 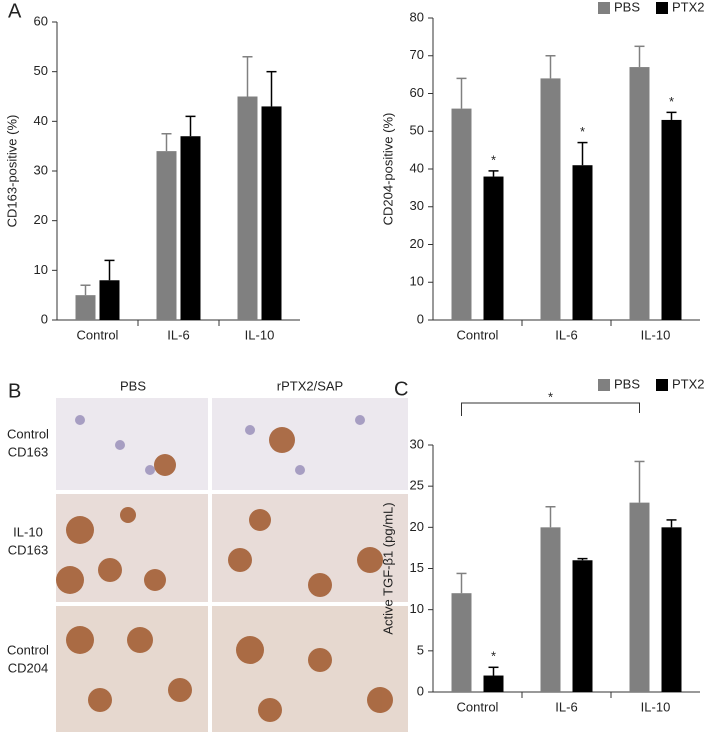 What do you see at coordinates (417, 567) in the screenshot?
I see `y-tick-label: 15` at bounding box center [417, 567].